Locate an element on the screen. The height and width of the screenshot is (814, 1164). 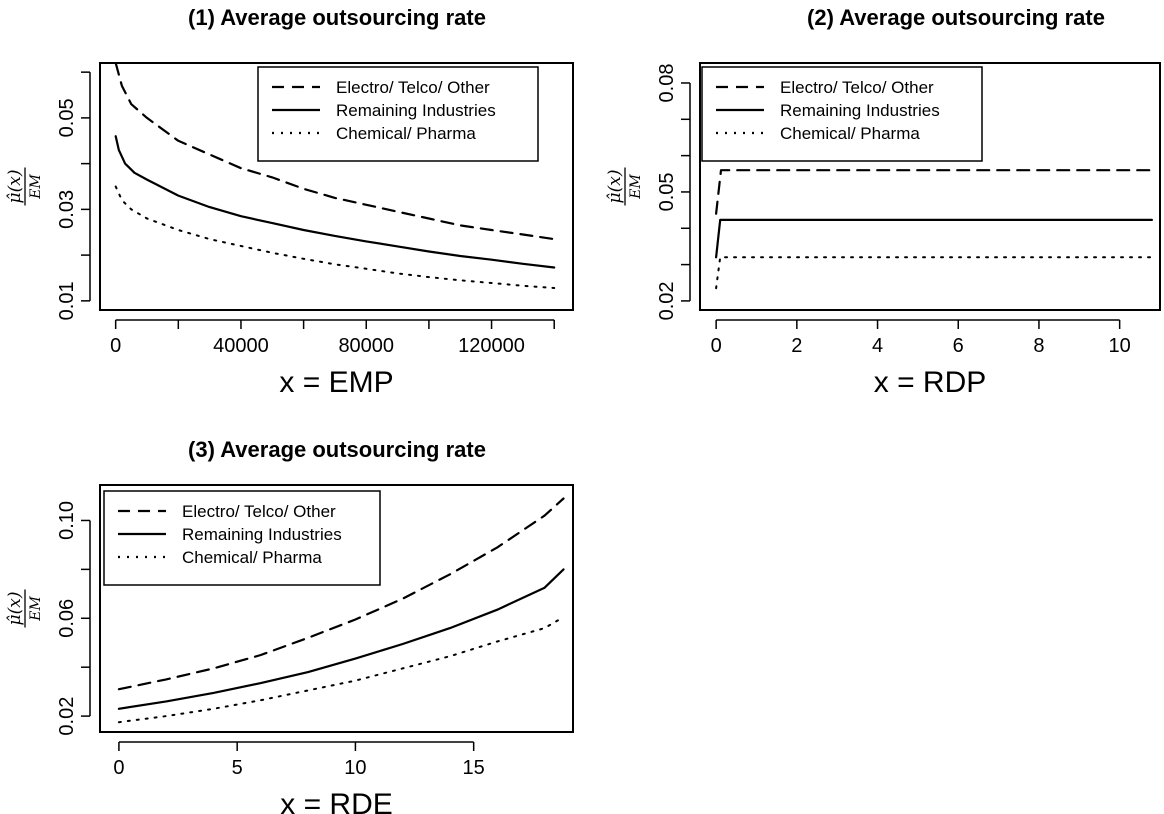
x-tick-label: 4 is located at coordinates (877, 346).